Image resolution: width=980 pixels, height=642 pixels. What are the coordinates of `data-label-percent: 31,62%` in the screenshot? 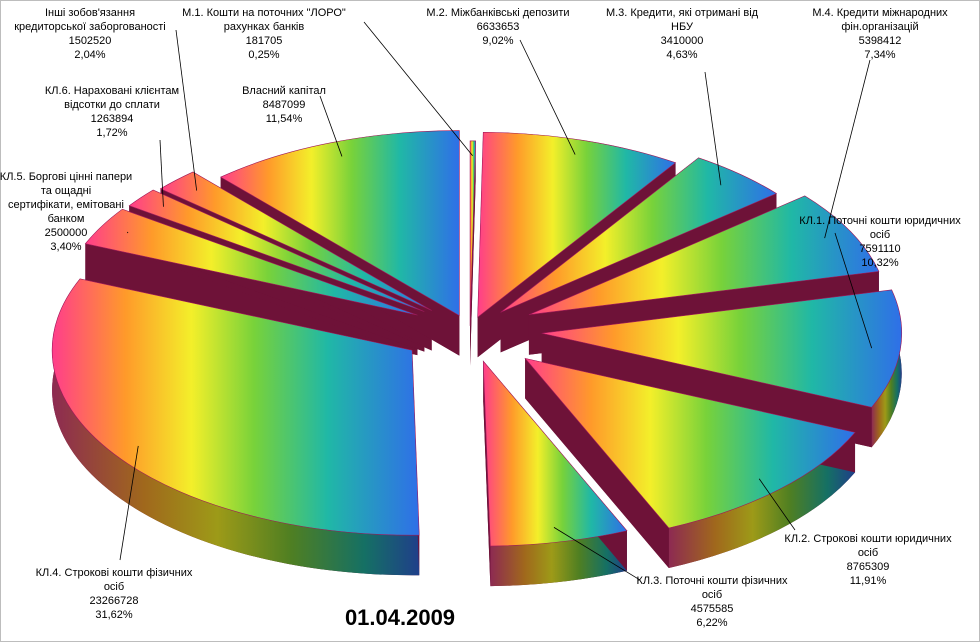 It's located at (114, 615).